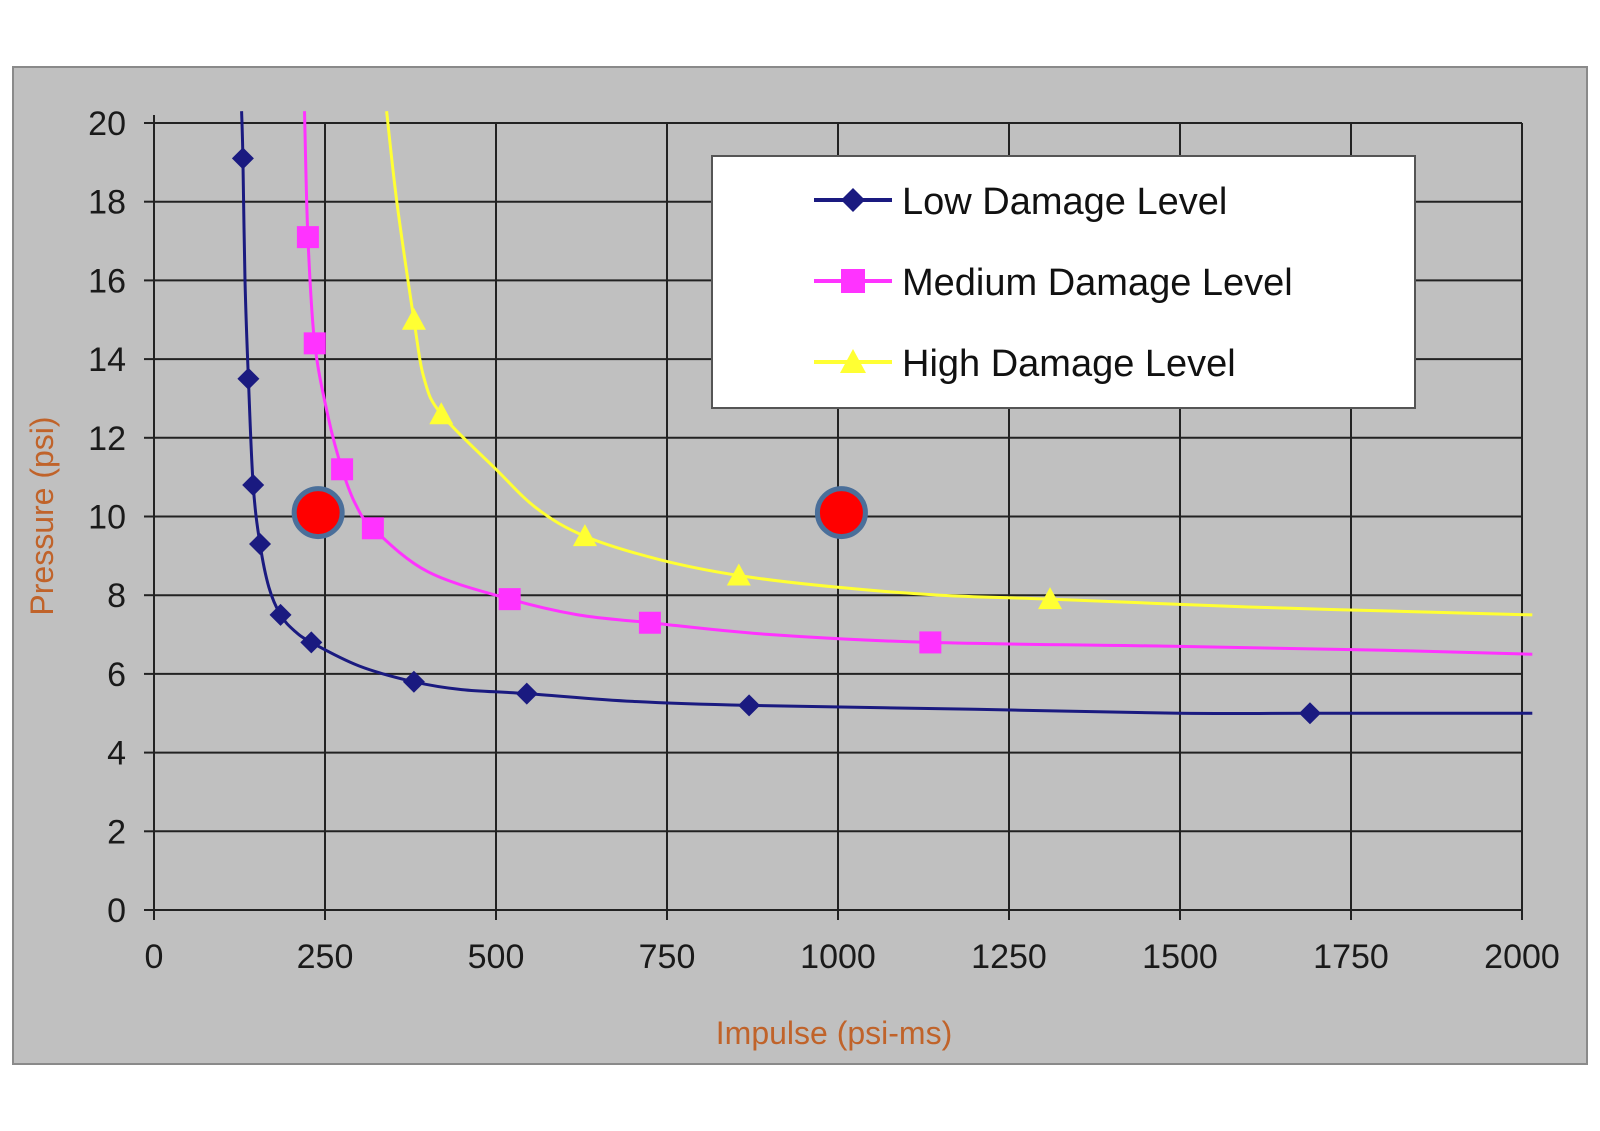 This screenshot has width=1600, height=1131. What do you see at coordinates (107, 360) in the screenshot?
I see `y-tick-label: 14` at bounding box center [107, 360].